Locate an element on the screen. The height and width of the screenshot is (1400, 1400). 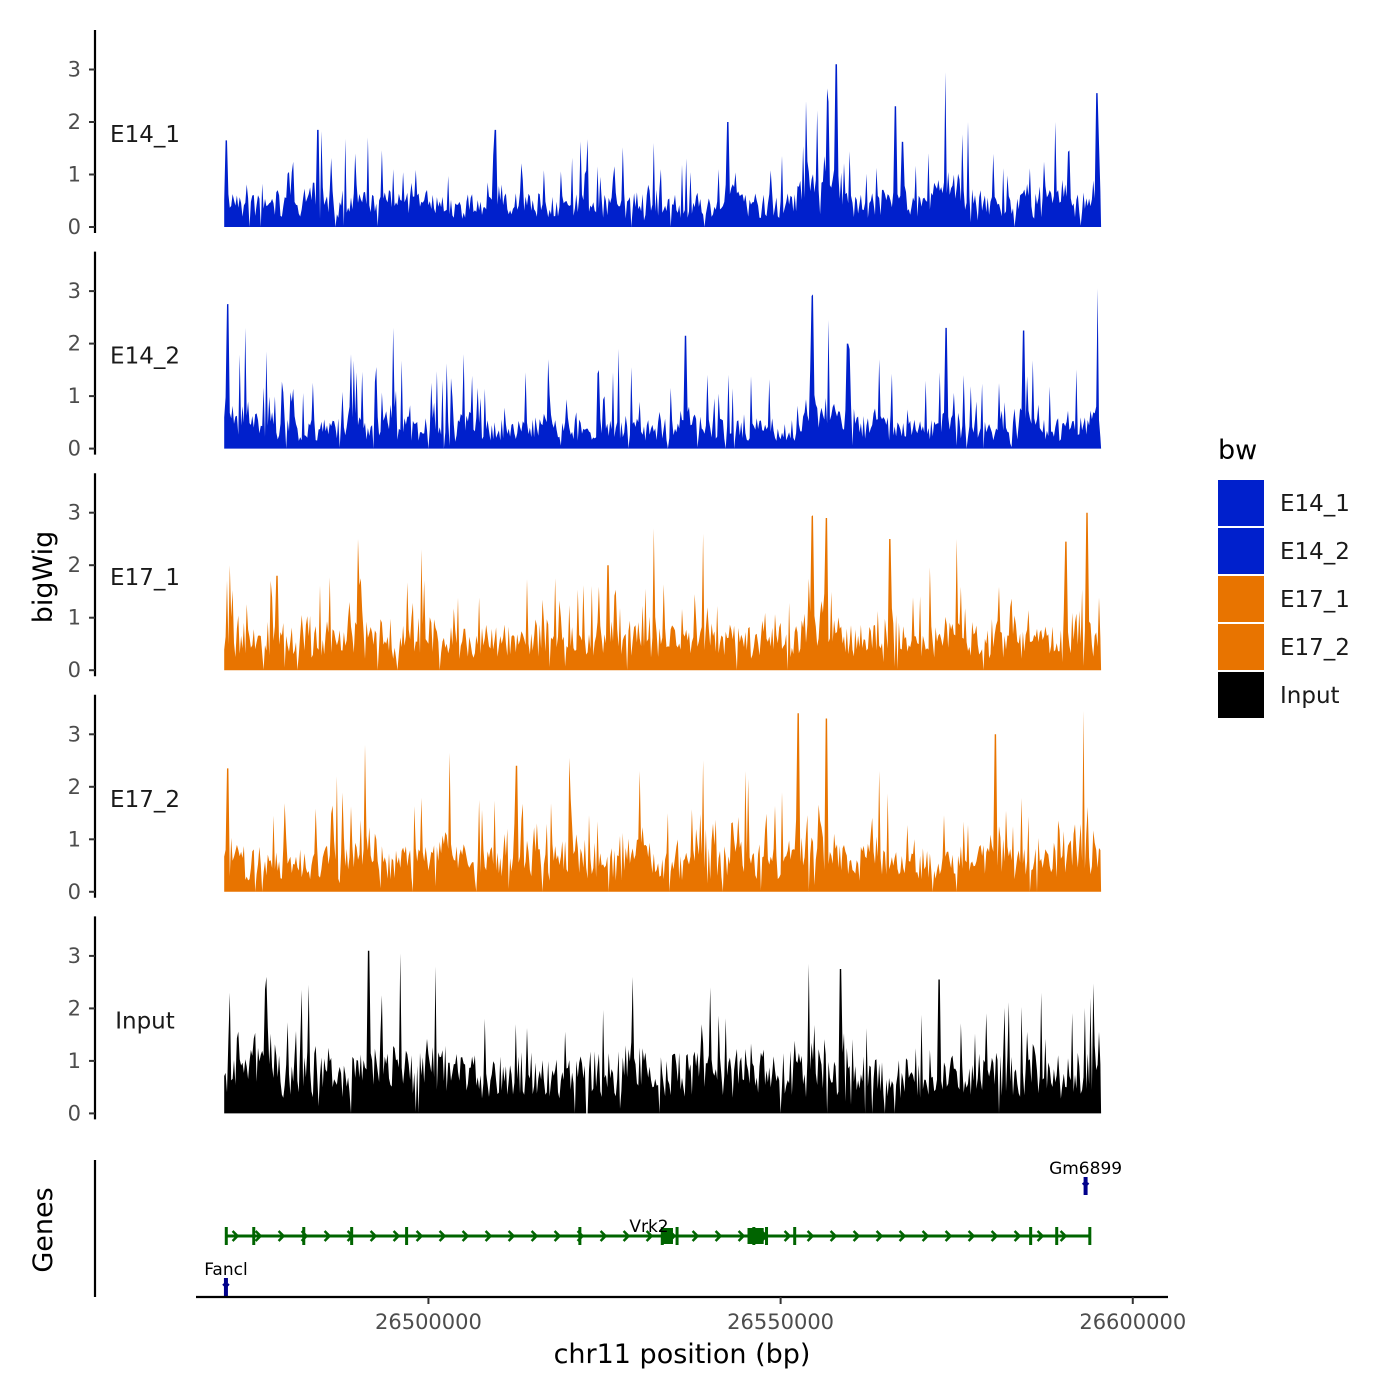
x-tick-label: 26500000 is located at coordinates (428, 1322).